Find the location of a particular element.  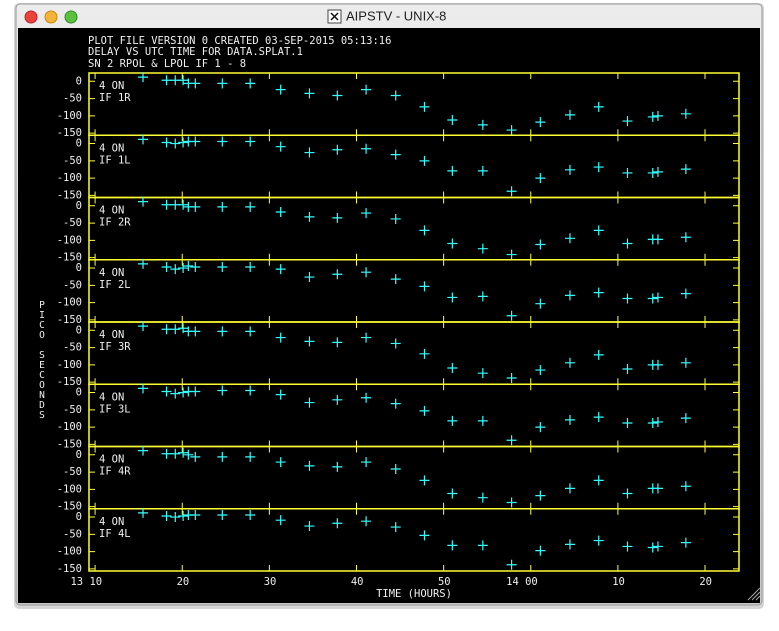

y-axis-label: PICO SECONDS is located at coordinates (42, 360).